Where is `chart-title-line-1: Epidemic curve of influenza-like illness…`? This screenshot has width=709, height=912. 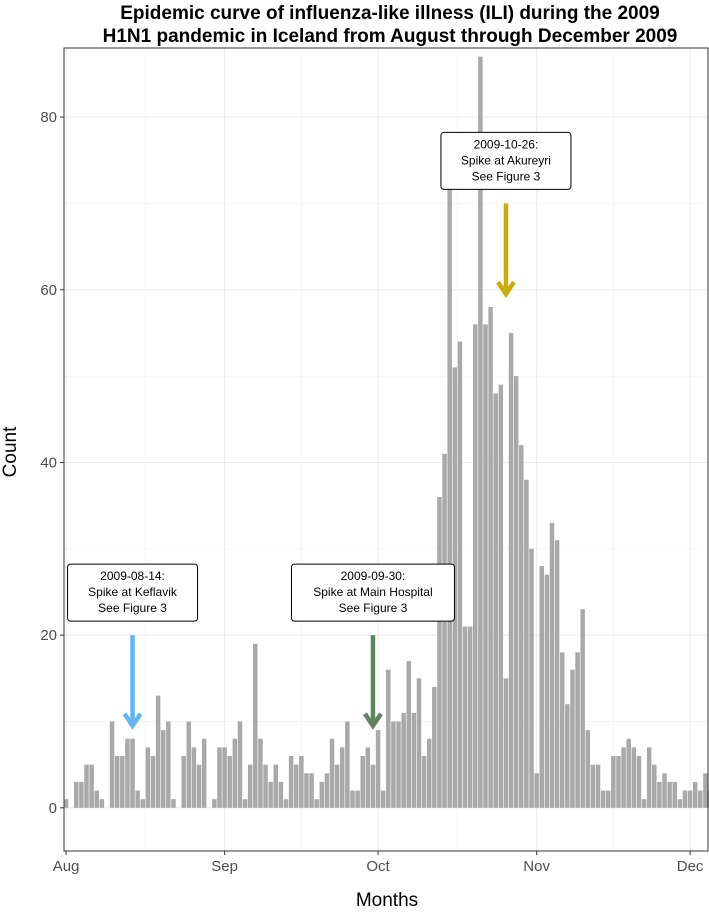 chart-title-line-1: Epidemic curve of influenza-like illness… is located at coordinates (390, 13).